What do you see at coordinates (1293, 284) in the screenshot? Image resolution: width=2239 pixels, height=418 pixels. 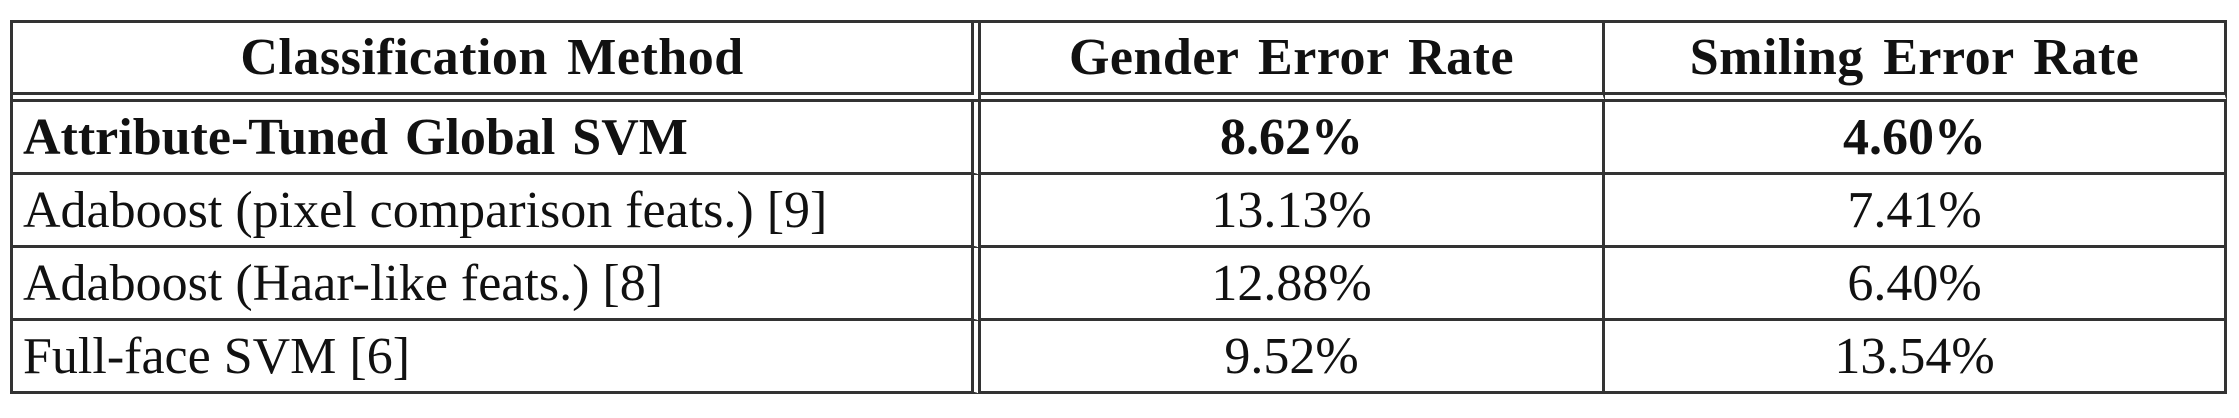 I see `gender-error-cell: 12.88%` at bounding box center [1293, 284].